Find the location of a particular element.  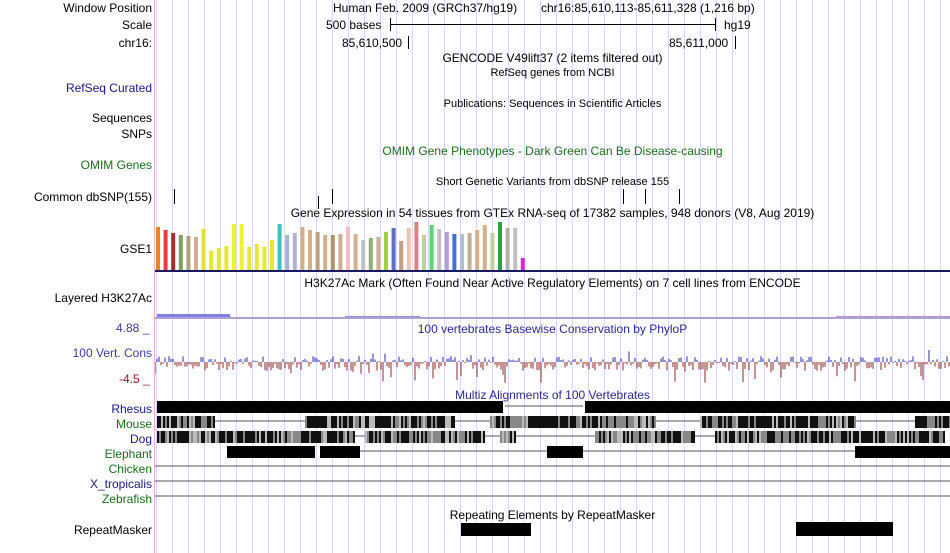

species-label-rhesus: Rhesus is located at coordinates (131, 409).